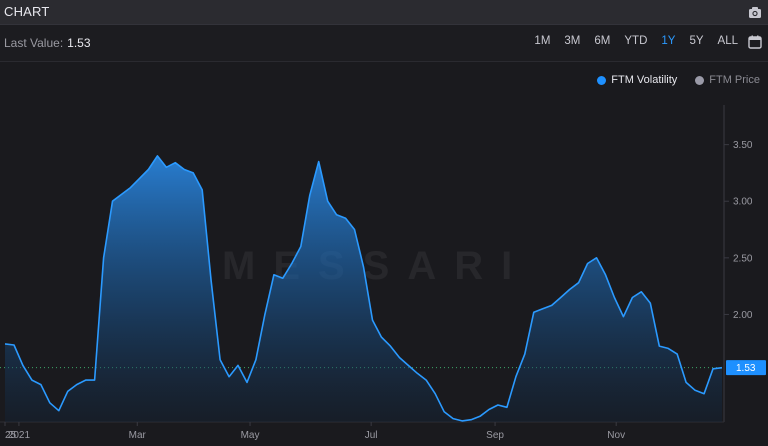 Image resolution: width=768 pixels, height=446 pixels. Describe the element at coordinates (644, 80) in the screenshot. I see `legend-label-volatility: FTM Volatility` at that location.